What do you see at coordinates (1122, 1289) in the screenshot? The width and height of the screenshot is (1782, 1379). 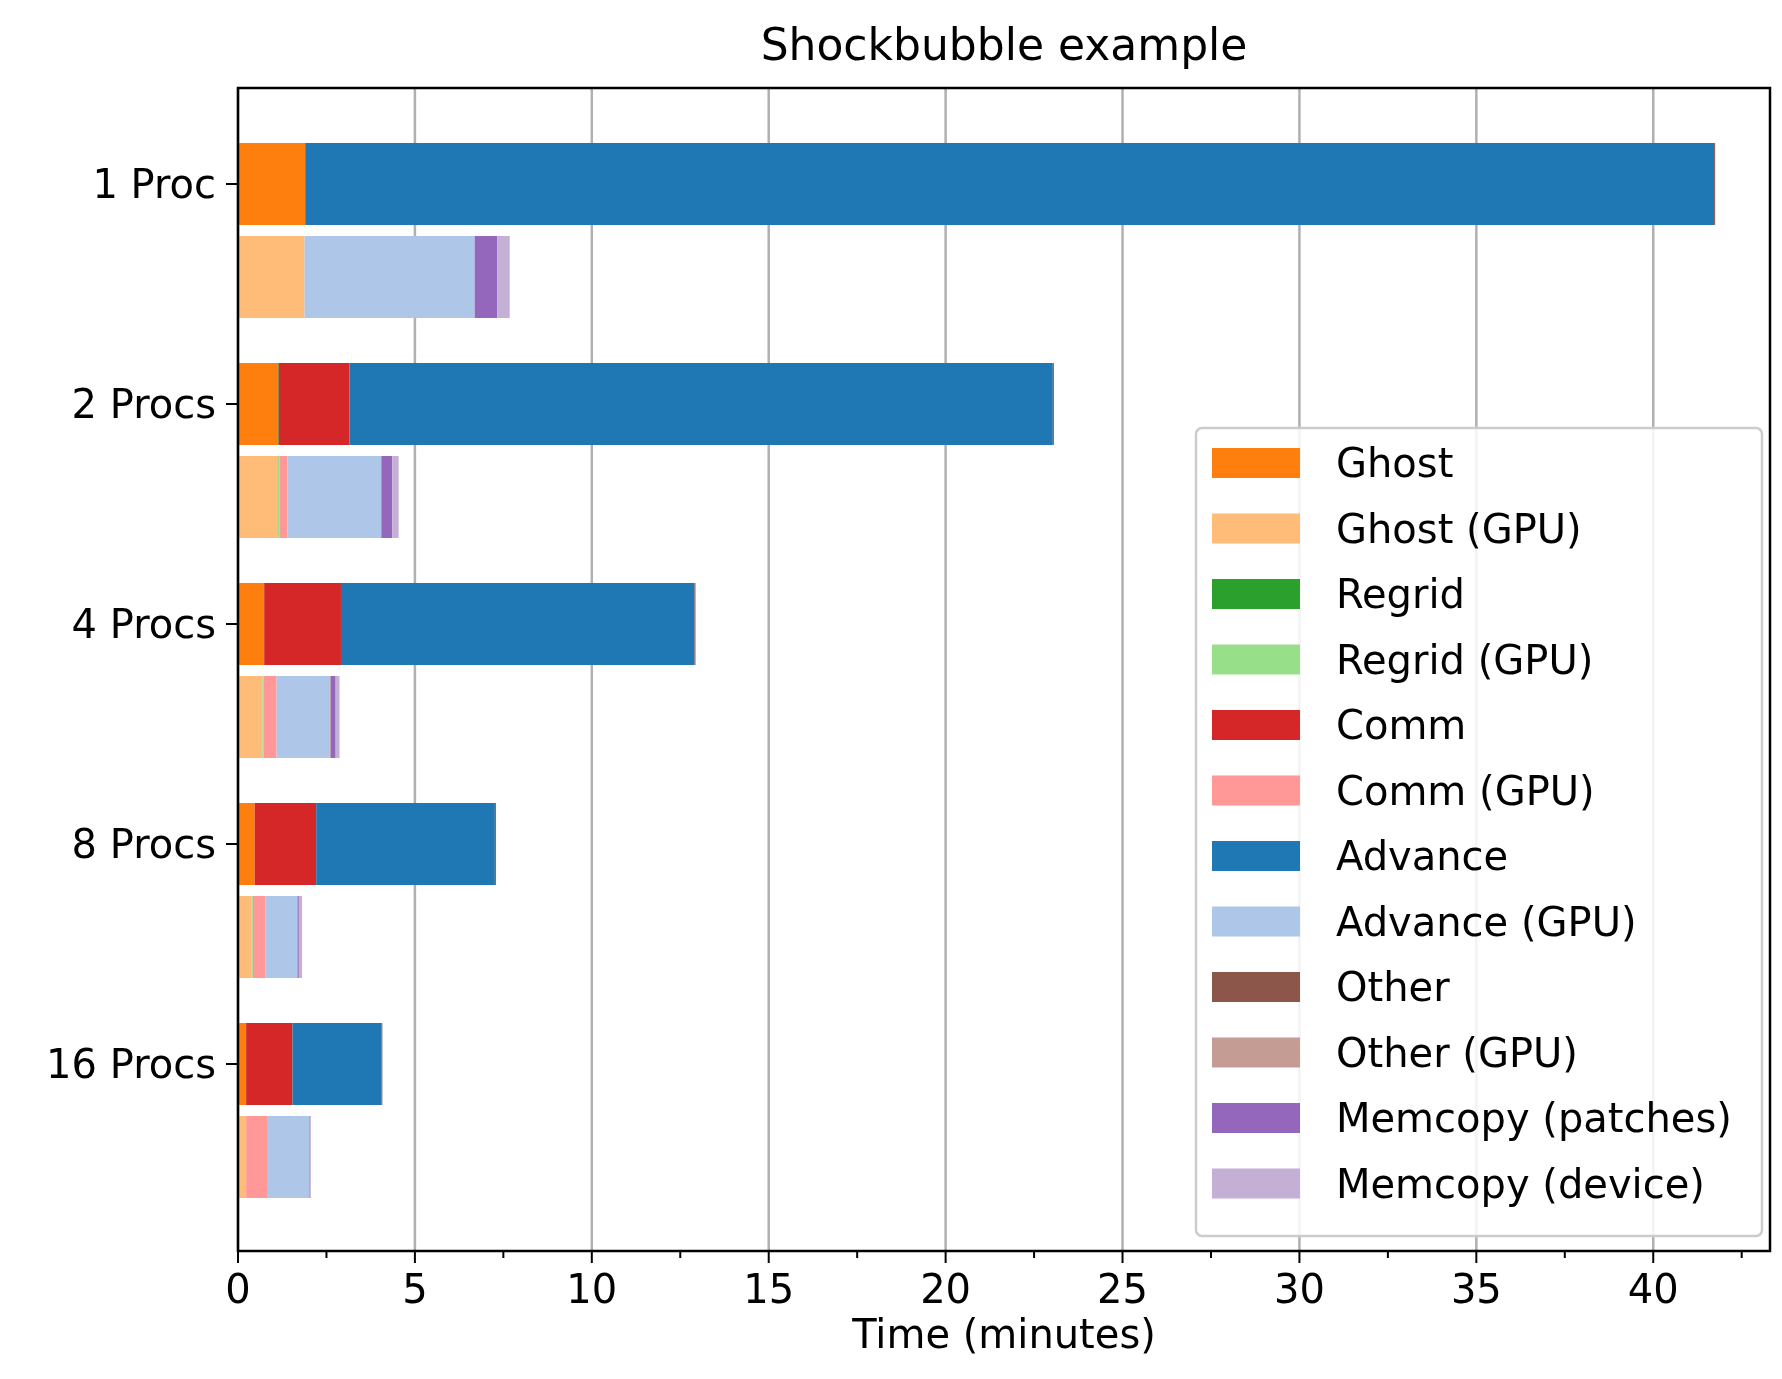 I see `x-tick-label: 25` at bounding box center [1122, 1289].